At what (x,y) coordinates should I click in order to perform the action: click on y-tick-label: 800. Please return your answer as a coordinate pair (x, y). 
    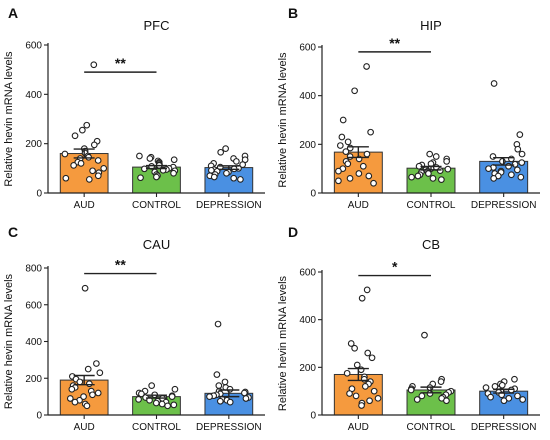
    Looking at the image, I should click on (33, 269).